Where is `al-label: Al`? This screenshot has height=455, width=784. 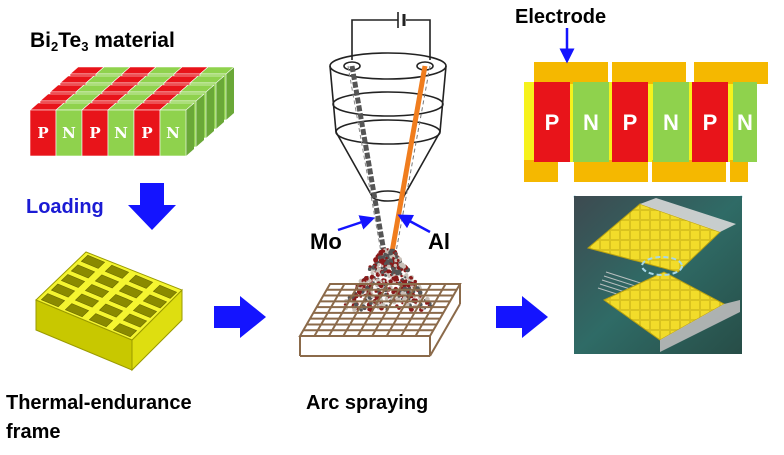 al-label: Al is located at coordinates (439, 241).